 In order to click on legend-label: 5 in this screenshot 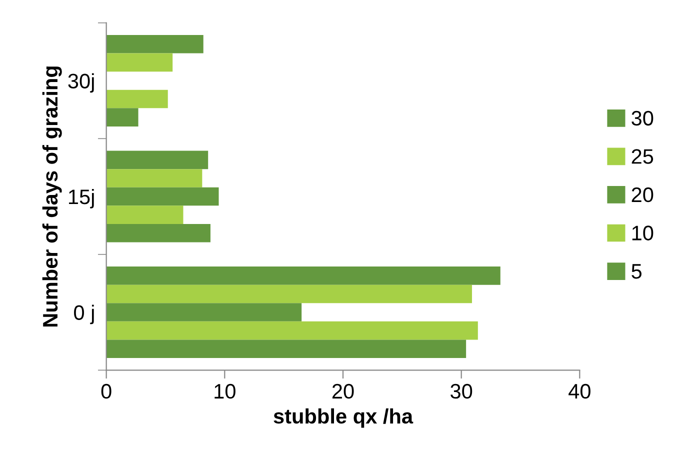, I will do `click(637, 271)`.